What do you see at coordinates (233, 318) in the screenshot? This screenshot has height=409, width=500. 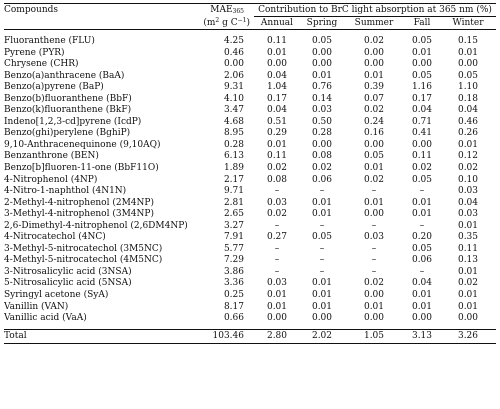 I see `mae-value: 0.66` at bounding box center [233, 318].